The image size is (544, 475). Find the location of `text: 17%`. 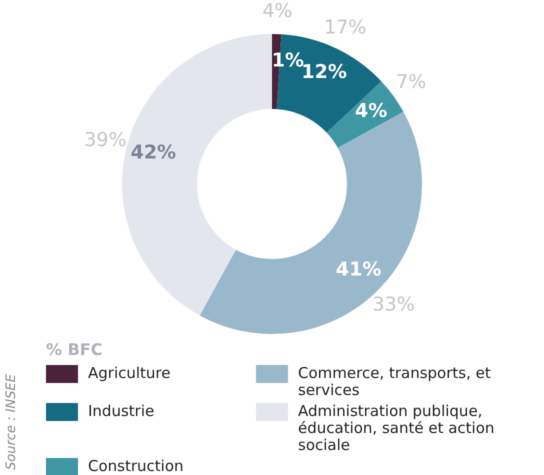

text: 17% is located at coordinates (345, 27).